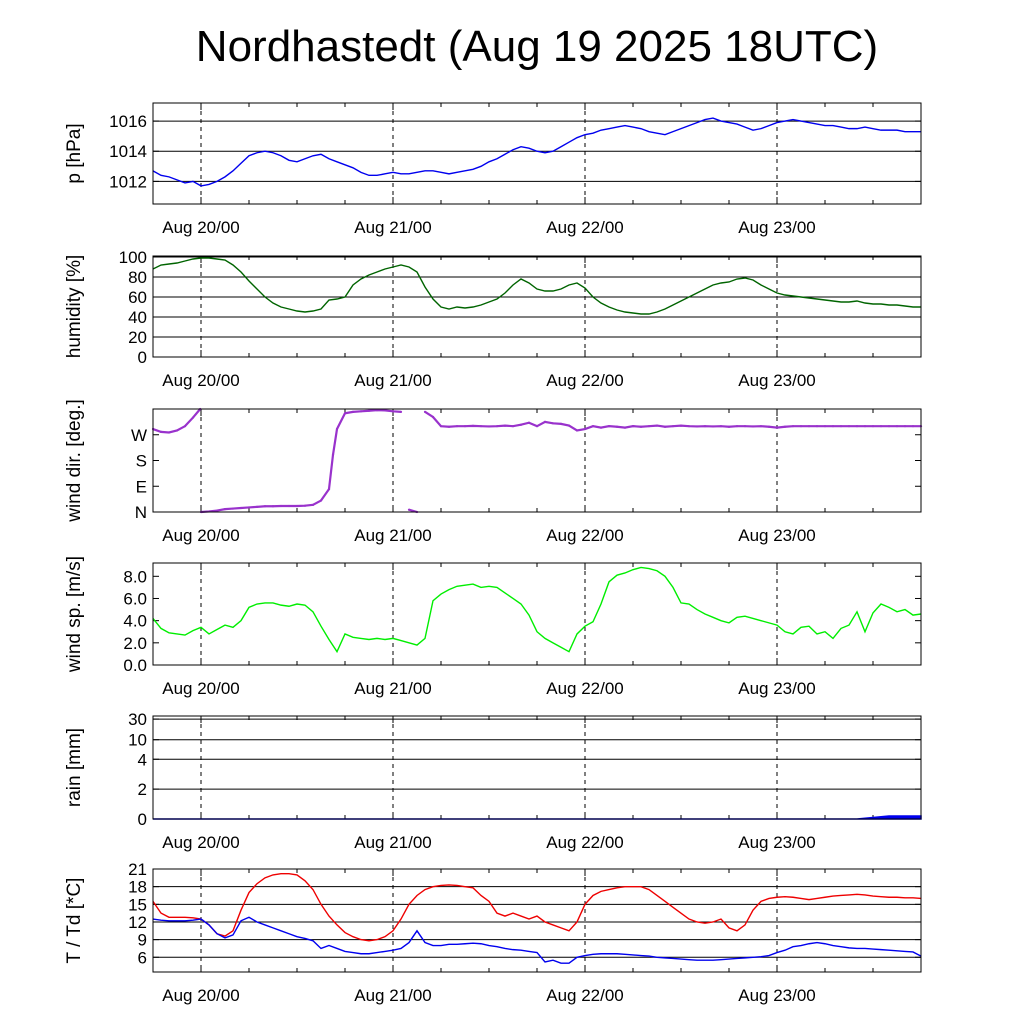 This screenshot has width=1024, height=1024. Describe the element at coordinates (74, 767) in the screenshot. I see `y-axis-label: rain [mm]` at that location.